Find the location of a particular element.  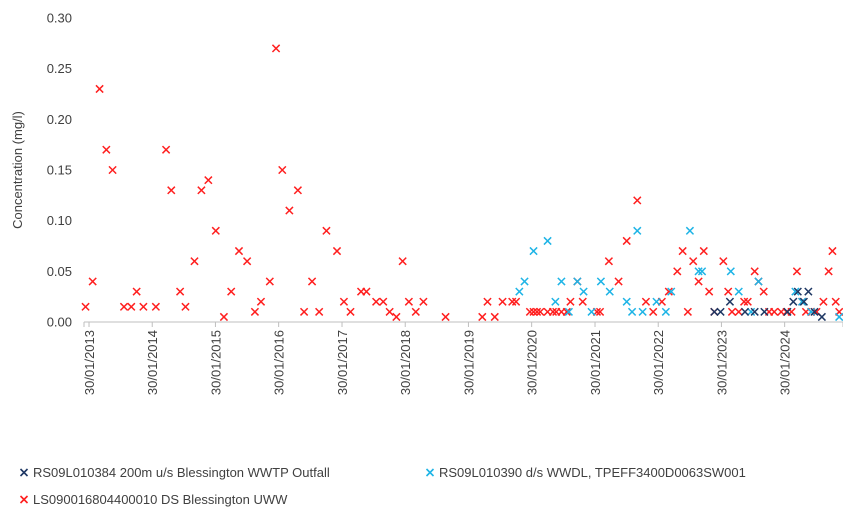

x-tick-label: 30/01/2014 is located at coordinates (152, 362).